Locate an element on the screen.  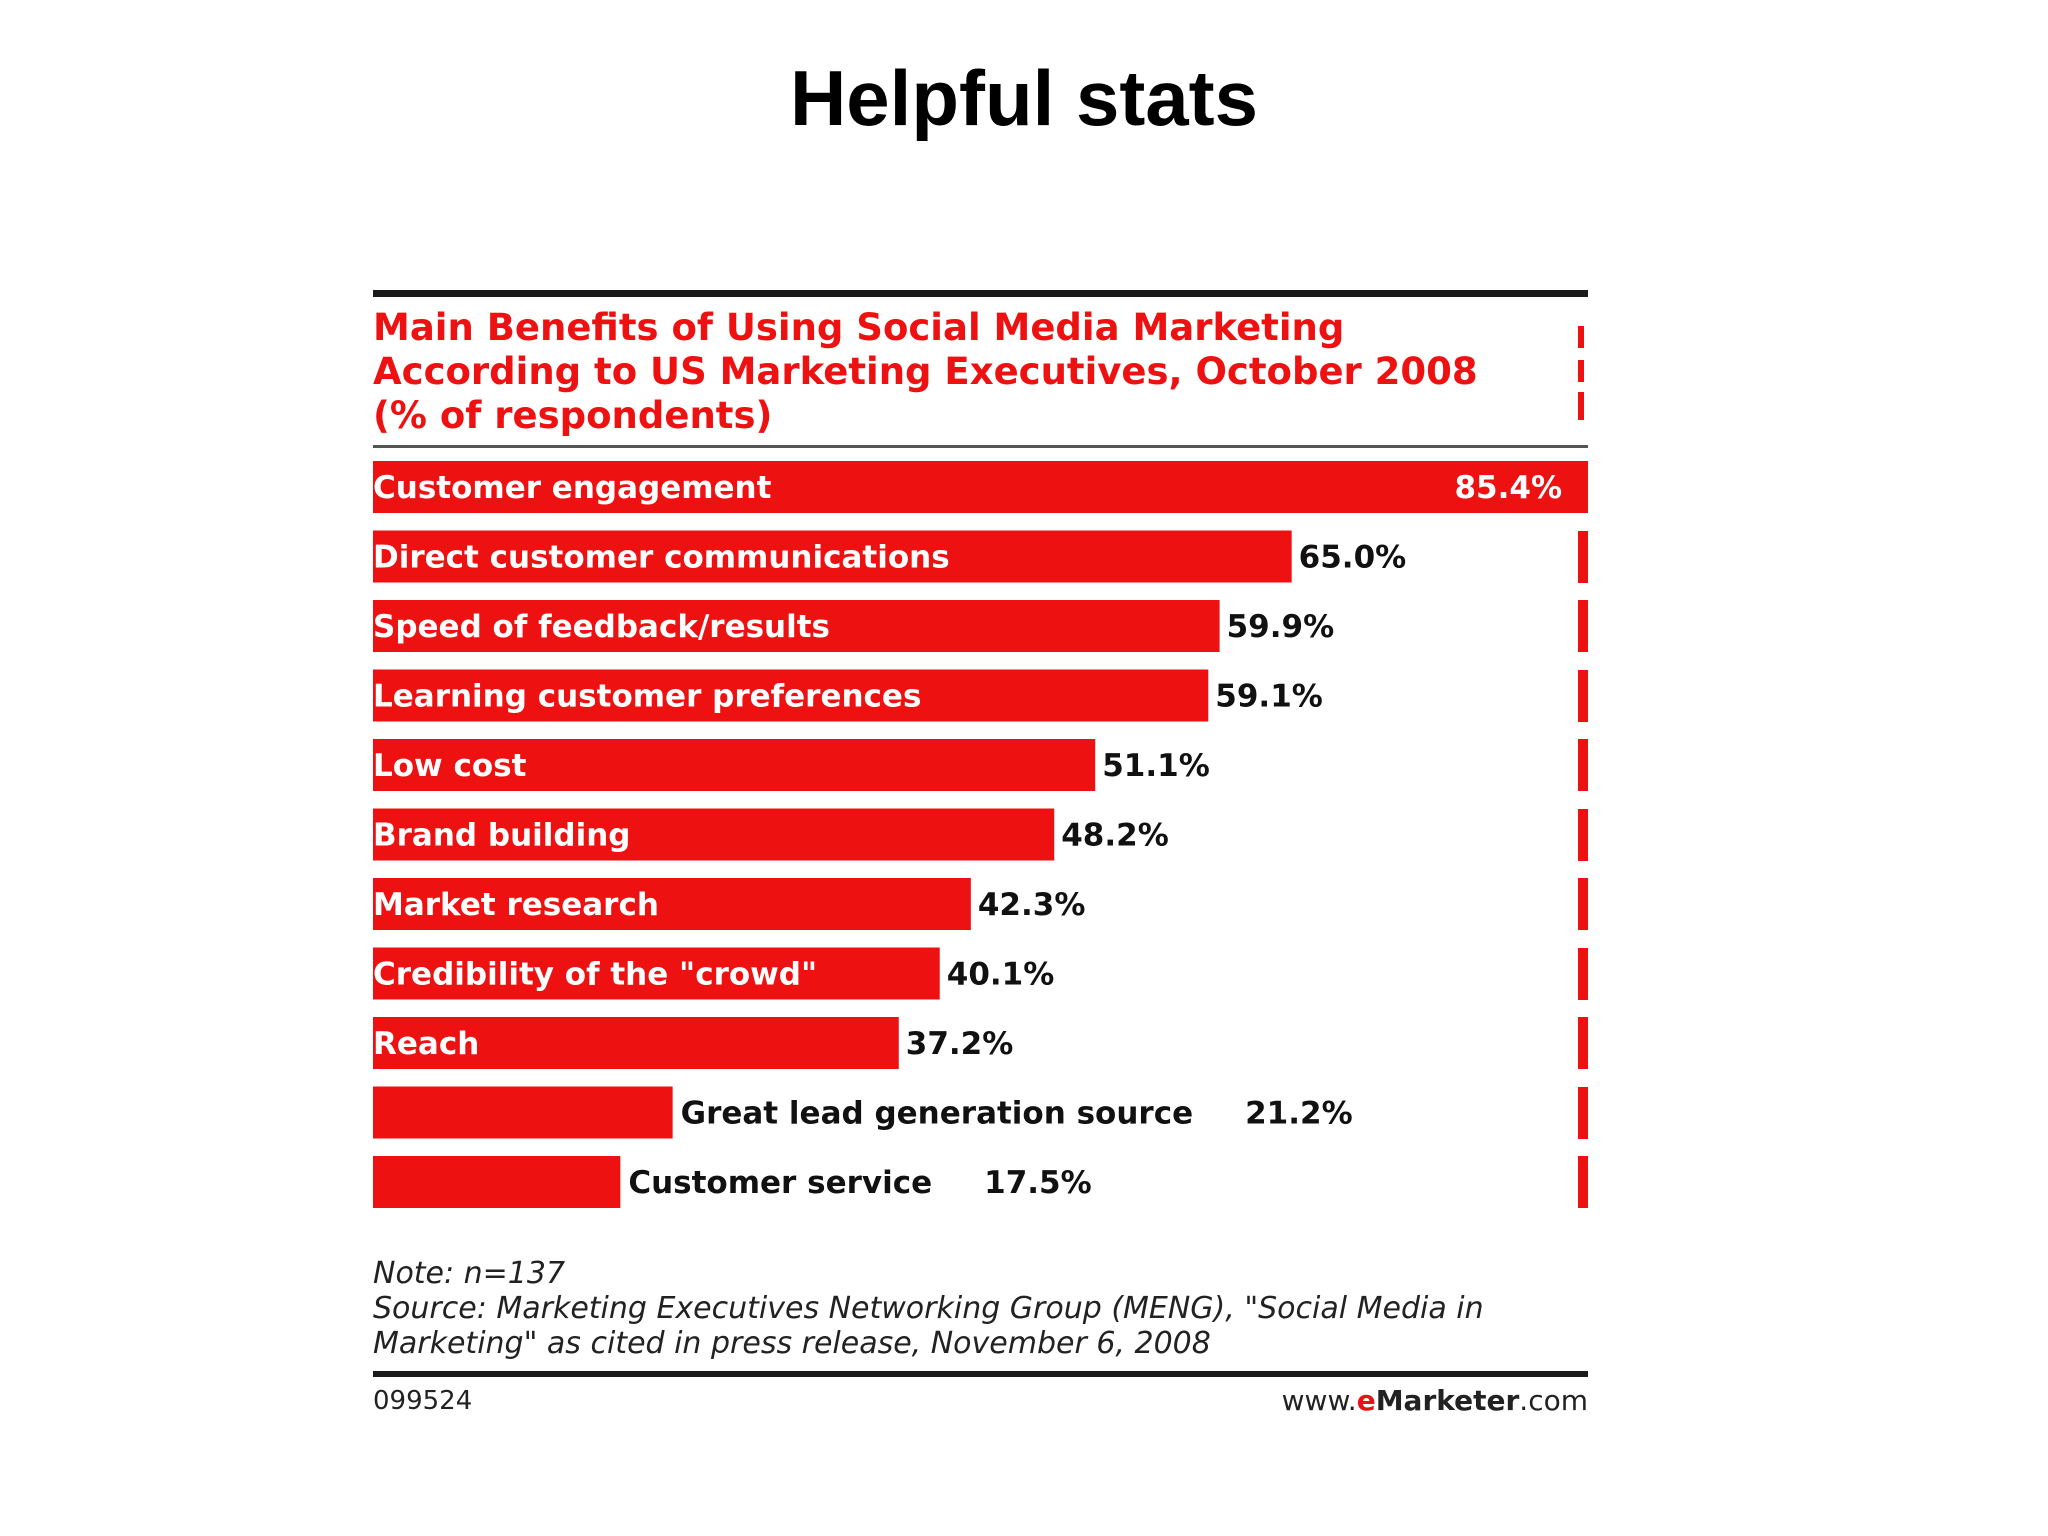
emarketer-logo: www.eMarketer.com is located at coordinates (1435, 1400).